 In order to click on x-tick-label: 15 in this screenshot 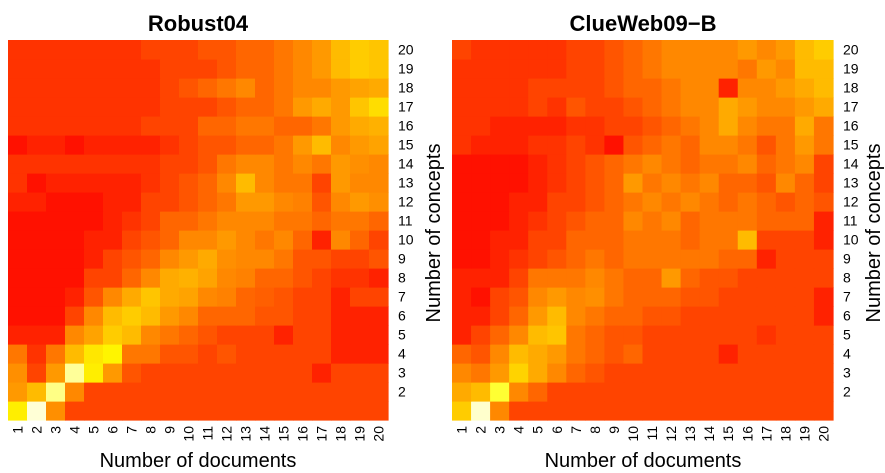, I will do `click(728, 434)`.